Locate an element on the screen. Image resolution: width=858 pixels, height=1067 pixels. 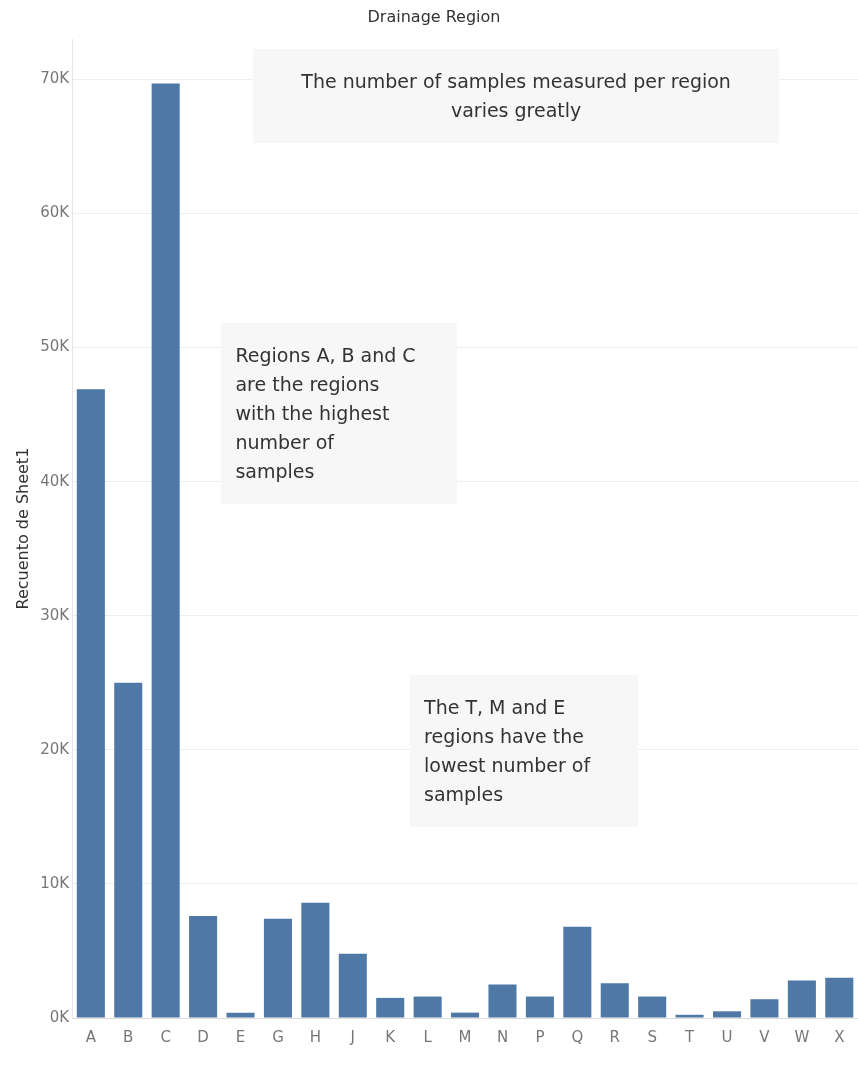
x-tick-label: J is located at coordinates (352, 1036).